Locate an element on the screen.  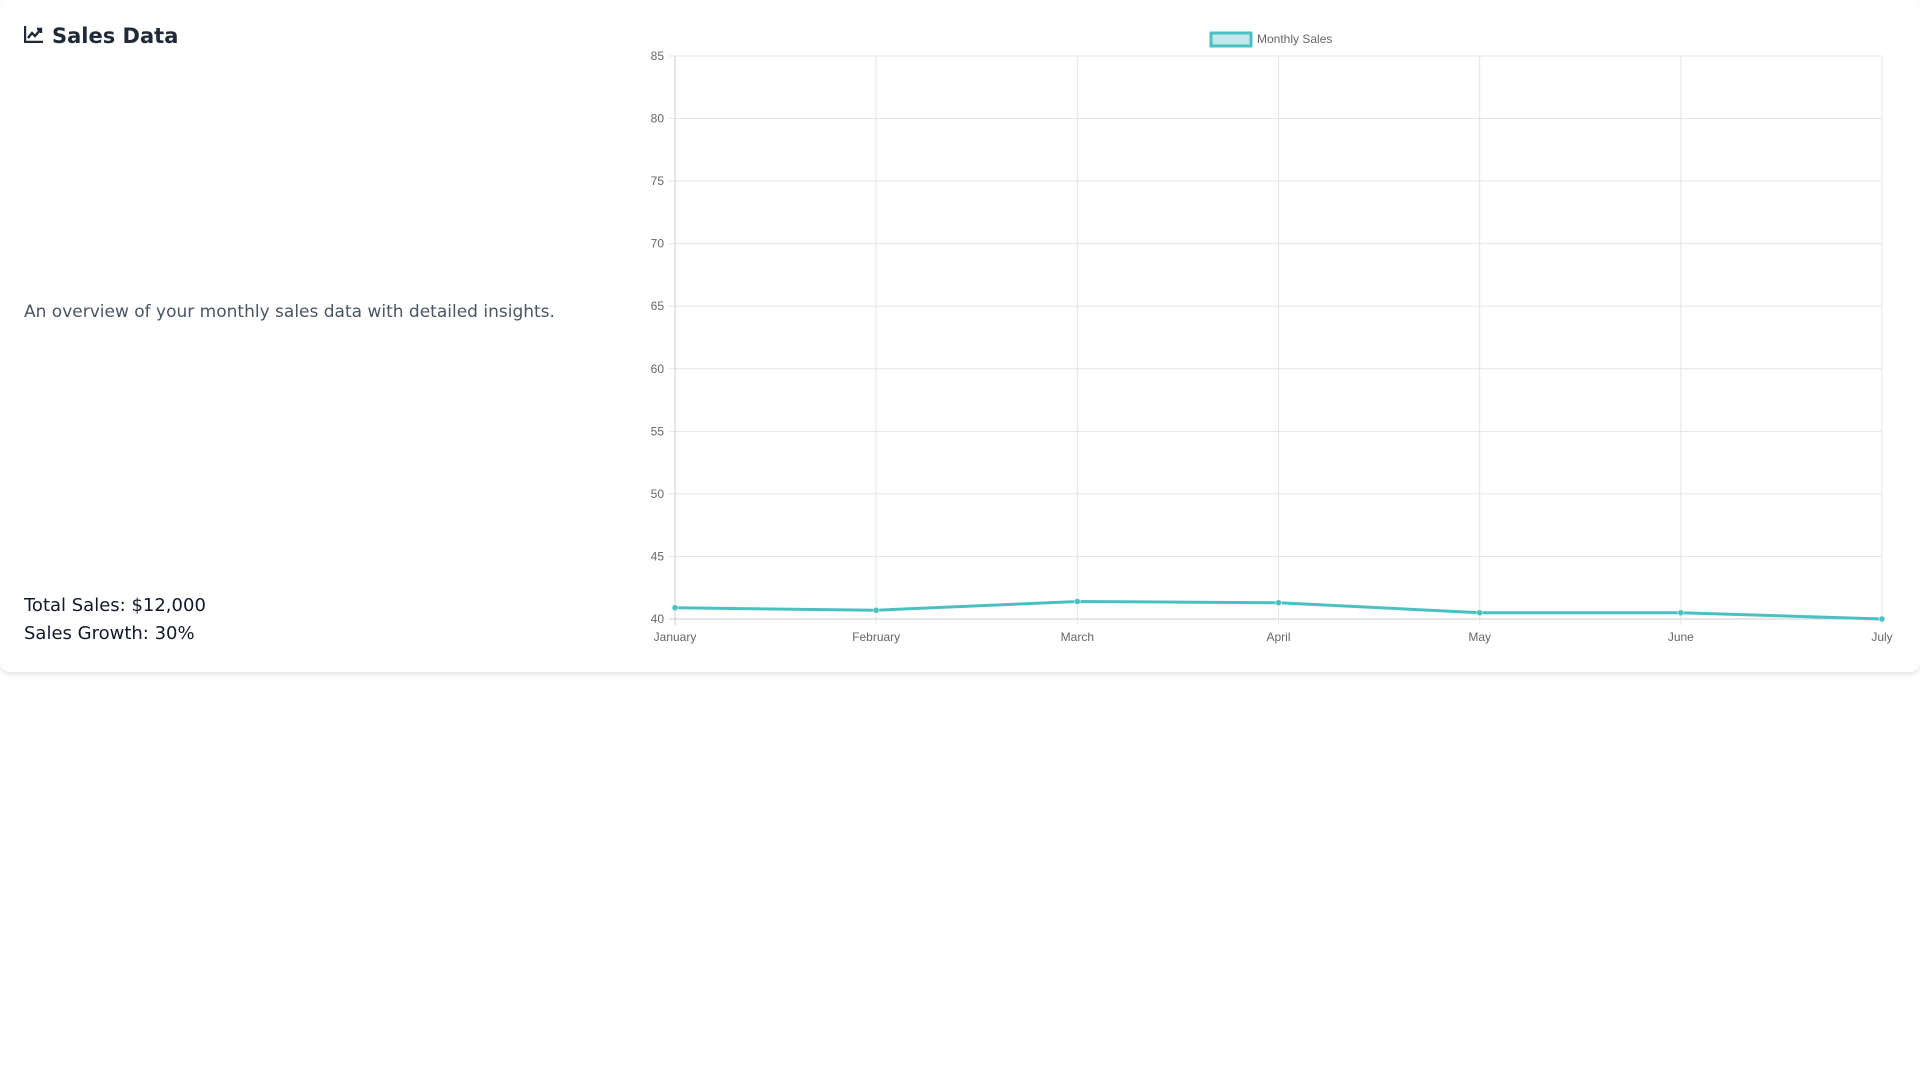
sales-growth: Sales Growth: 30% is located at coordinates (109, 633).